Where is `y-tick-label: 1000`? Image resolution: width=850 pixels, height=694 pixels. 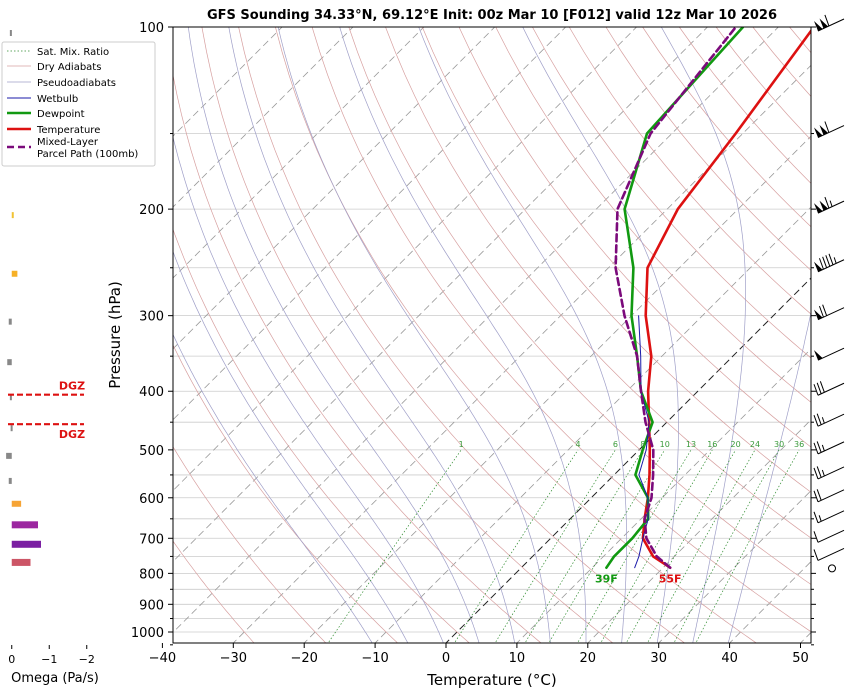
y-tick-label: 1000 is located at coordinates (147, 633).